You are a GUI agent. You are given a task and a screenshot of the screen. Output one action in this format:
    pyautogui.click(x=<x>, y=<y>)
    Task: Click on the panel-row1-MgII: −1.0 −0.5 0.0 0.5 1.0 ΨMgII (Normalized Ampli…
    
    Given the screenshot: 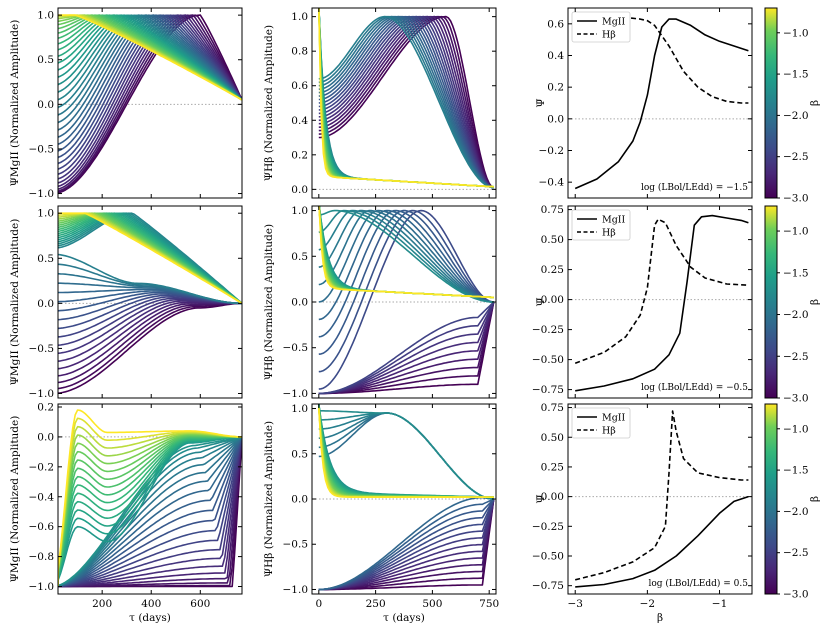 What is the action you would take?
    pyautogui.click(x=126, y=103)
    